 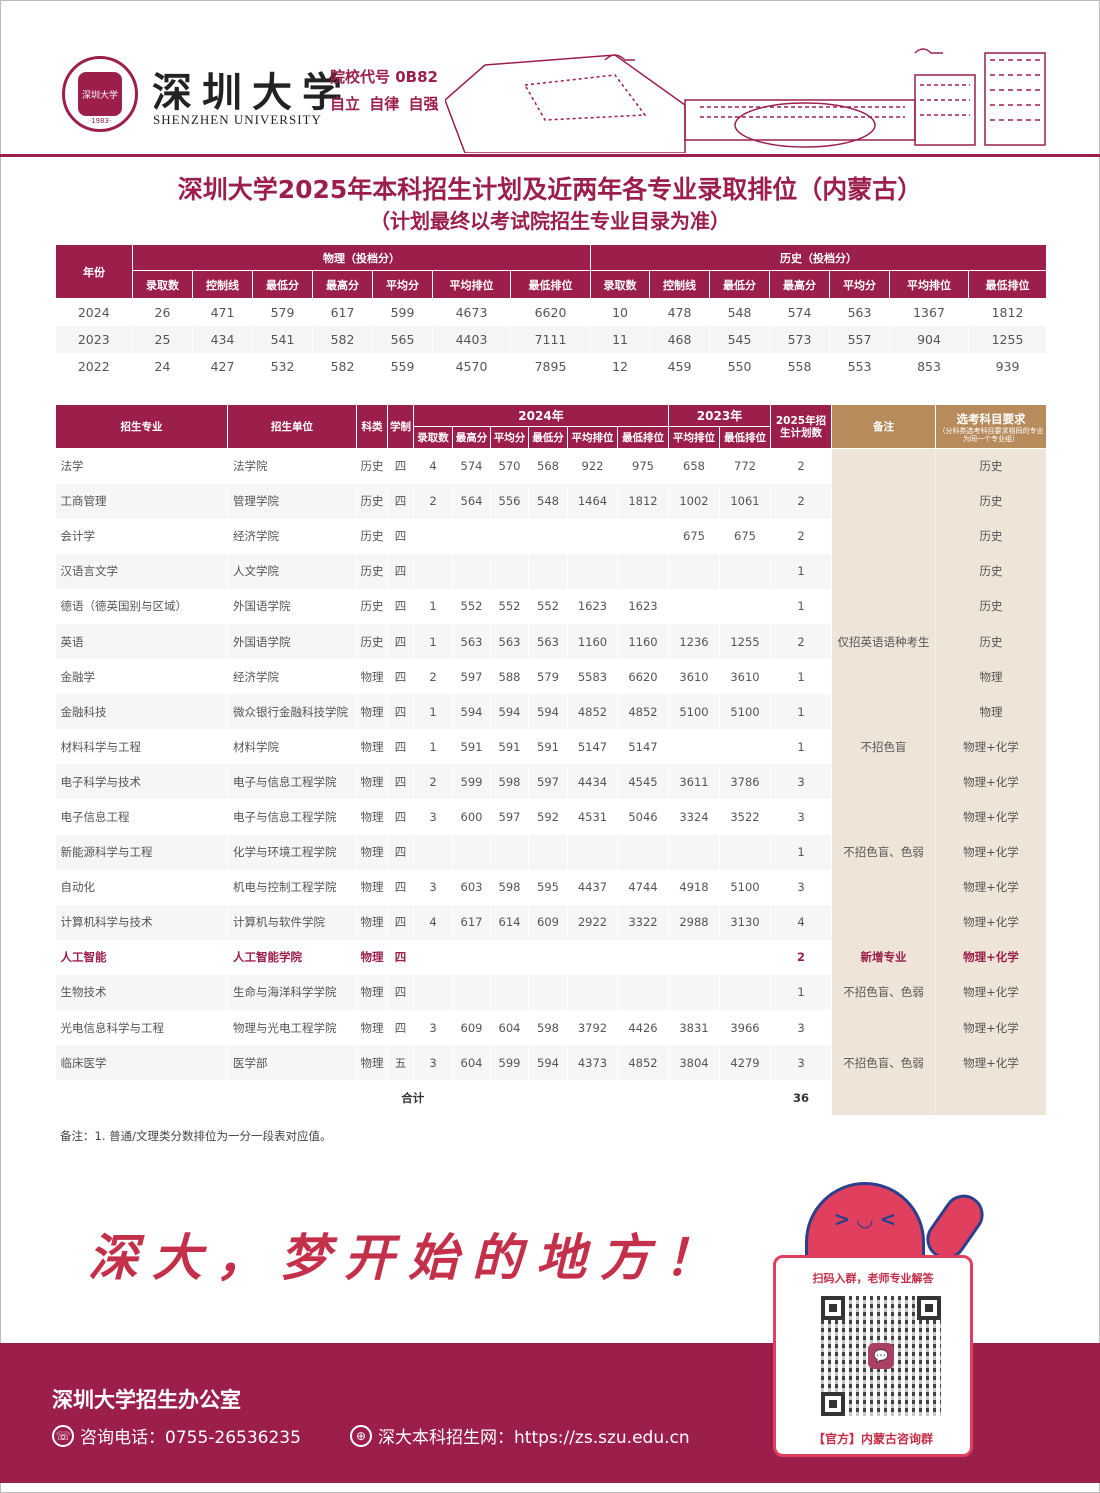 I want to click on min-rank-2024: 5147, so click(x=643, y=747).